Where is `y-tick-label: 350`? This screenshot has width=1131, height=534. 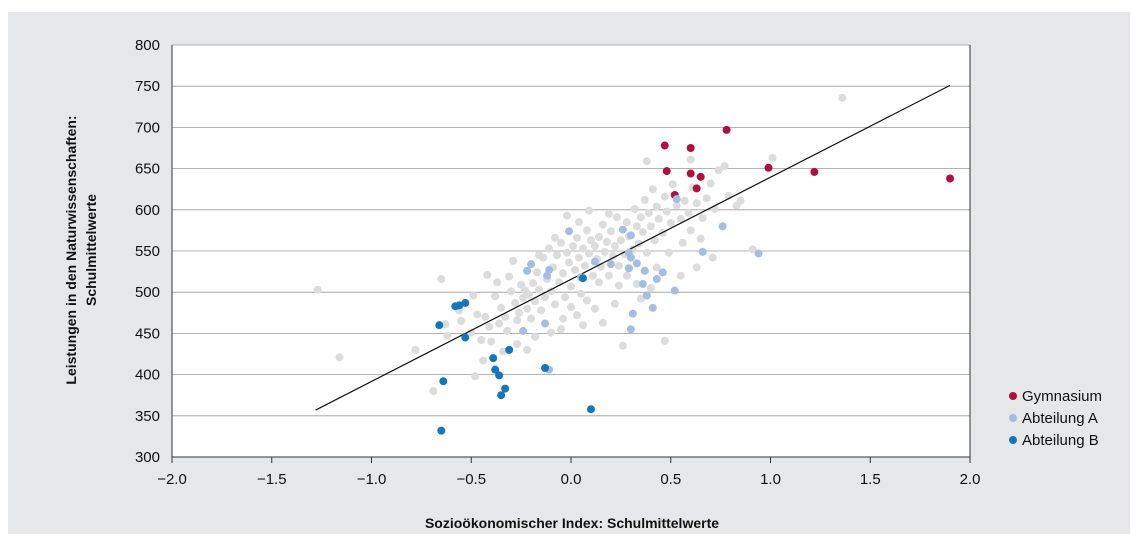 y-tick-label: 350 is located at coordinates (147, 416).